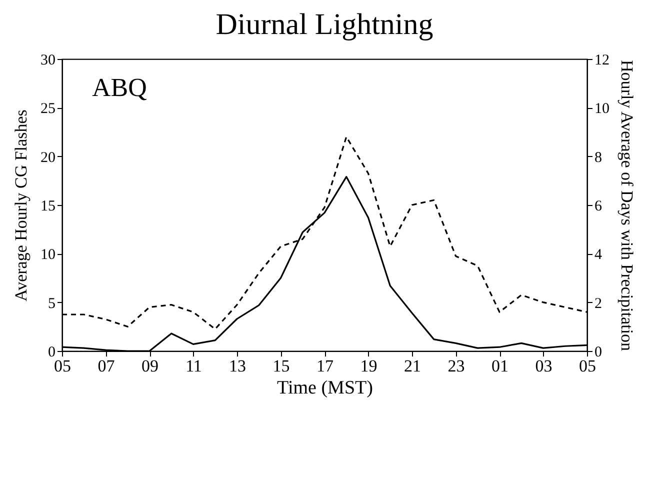  What do you see at coordinates (627, 206) in the screenshot?
I see `y2-axis-title: Hourly Average of Days with Precipitation` at bounding box center [627, 206].